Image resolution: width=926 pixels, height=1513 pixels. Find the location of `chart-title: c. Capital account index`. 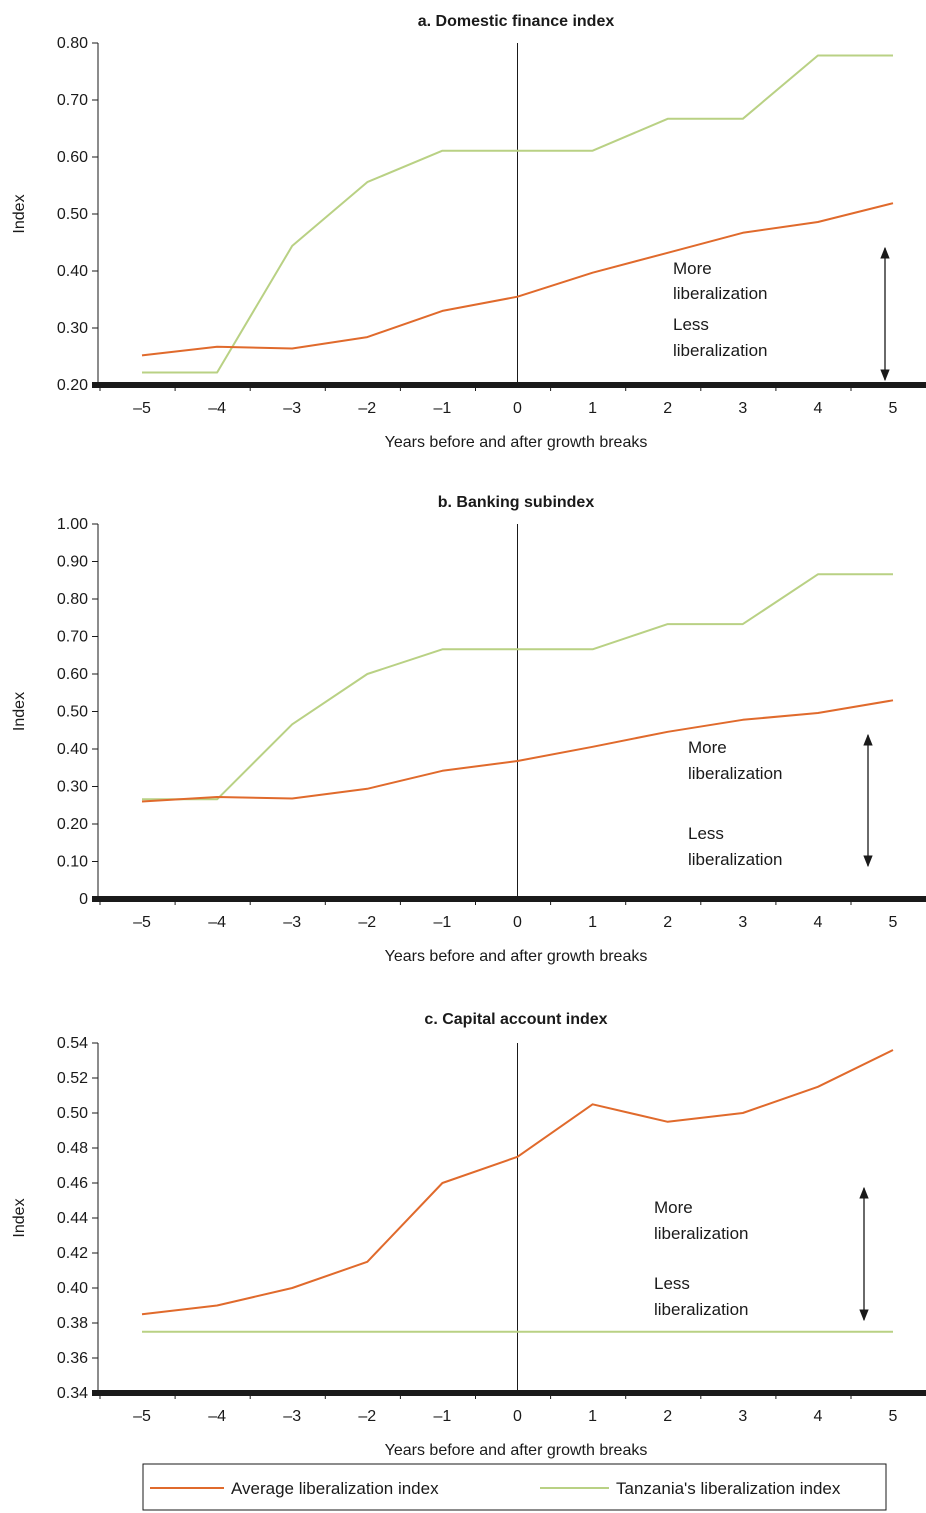

chart-title: c. Capital account index is located at coordinates (515, 1019).